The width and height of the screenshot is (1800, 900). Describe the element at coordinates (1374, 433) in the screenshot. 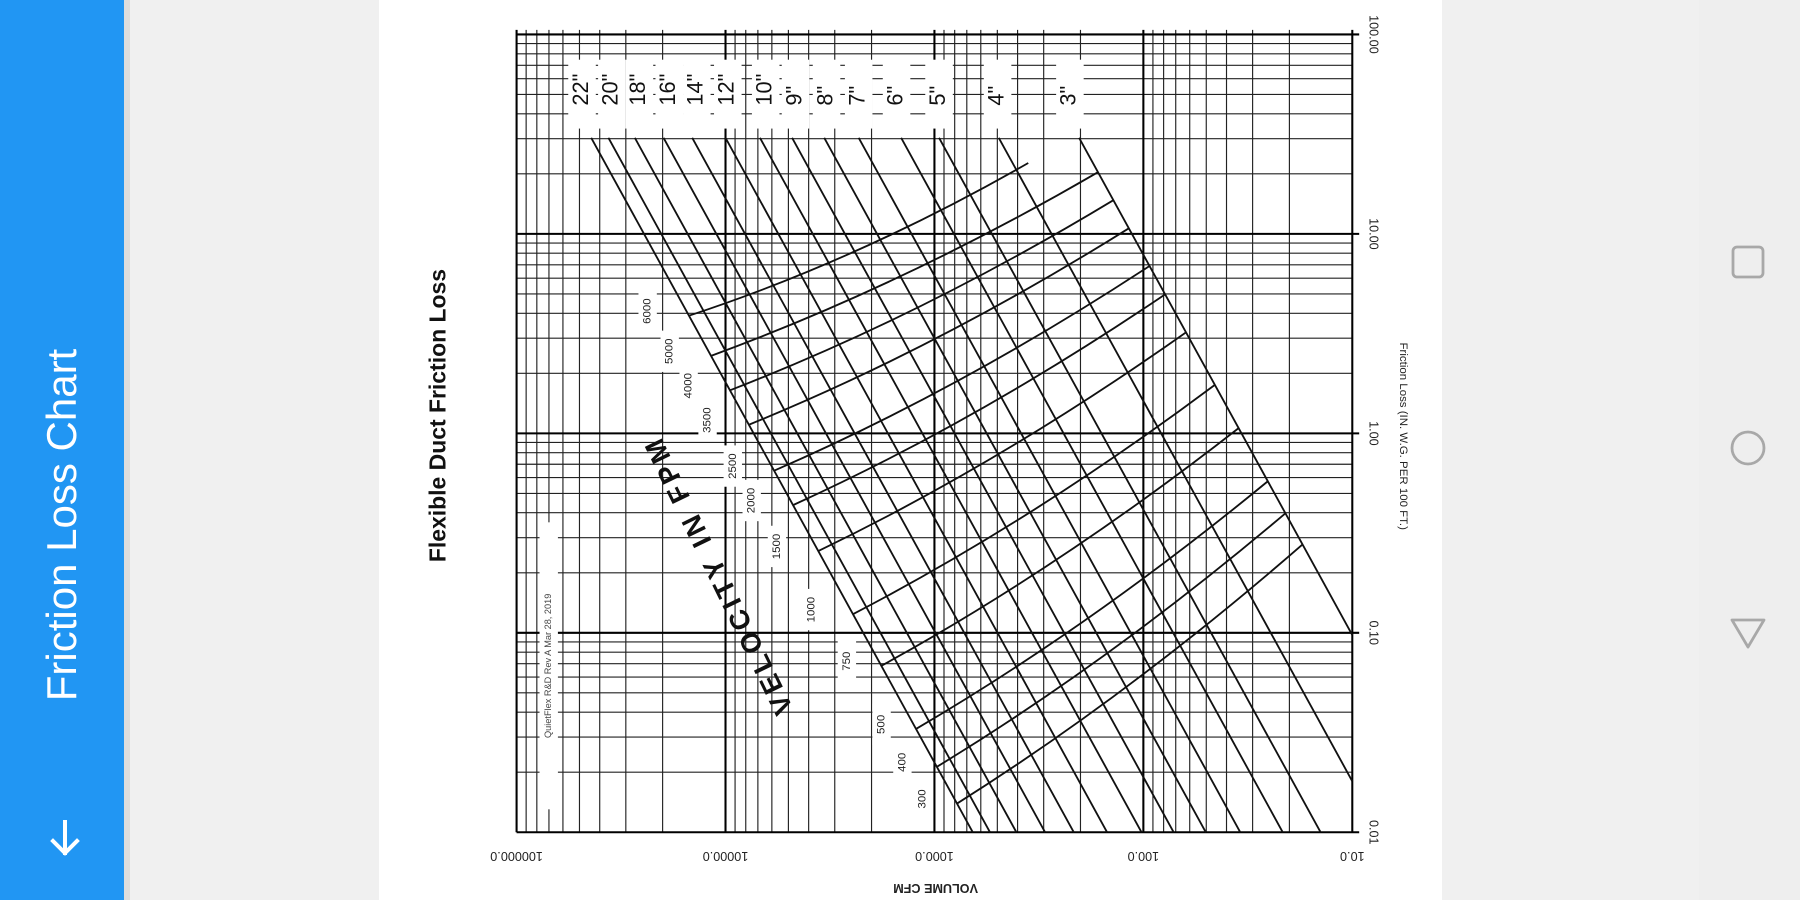

I see `y-tick-label: 1.00` at that location.